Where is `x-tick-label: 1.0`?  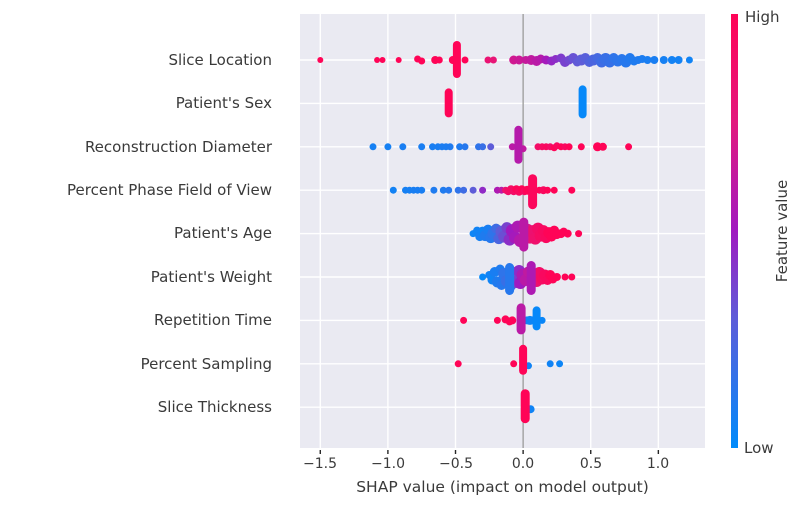
x-tick-label: 1.0 is located at coordinates (658, 464).